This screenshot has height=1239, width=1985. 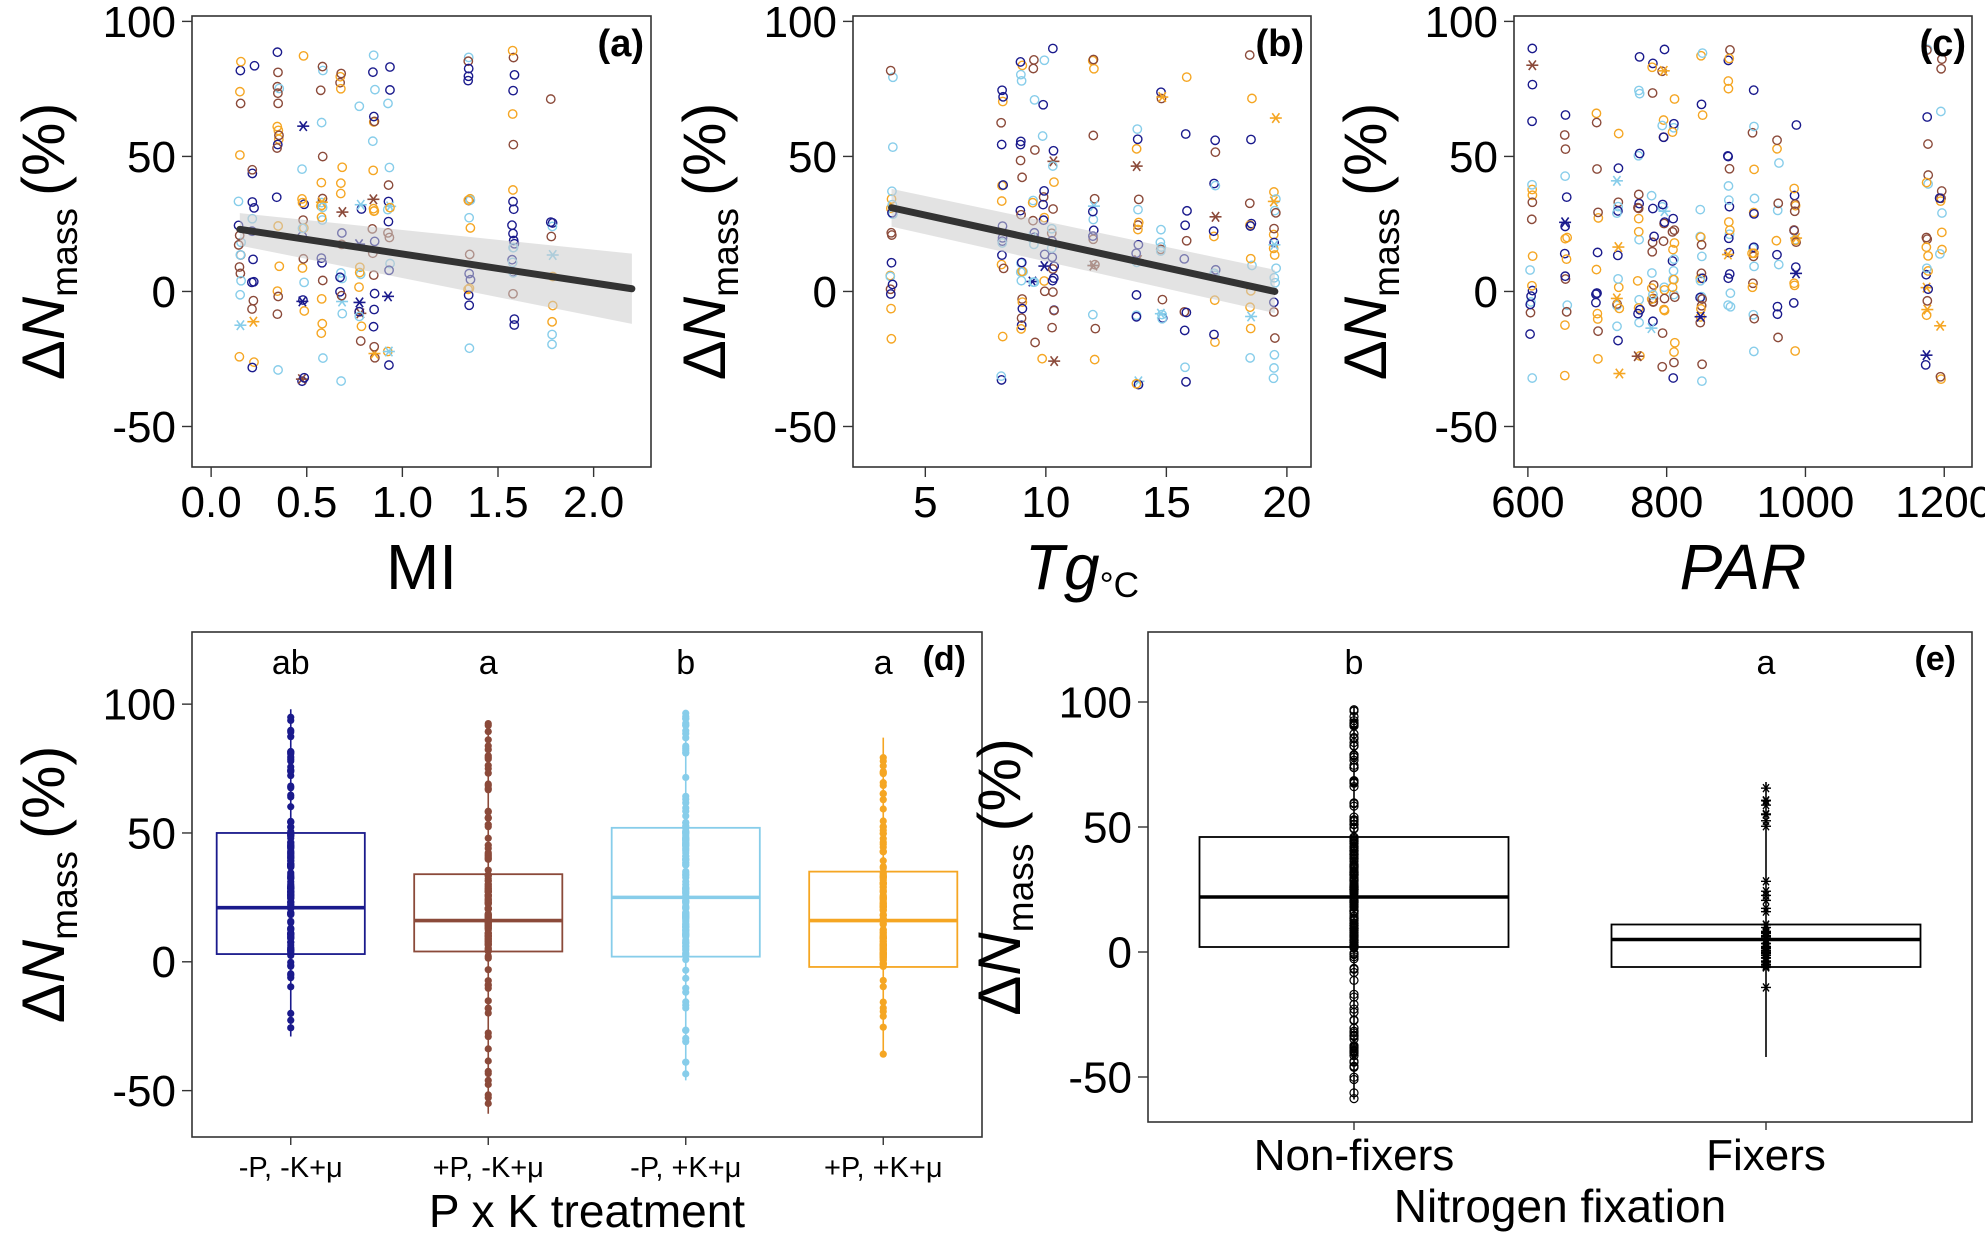 I want to click on x-tick-label: 0.5, so click(x=306, y=502).